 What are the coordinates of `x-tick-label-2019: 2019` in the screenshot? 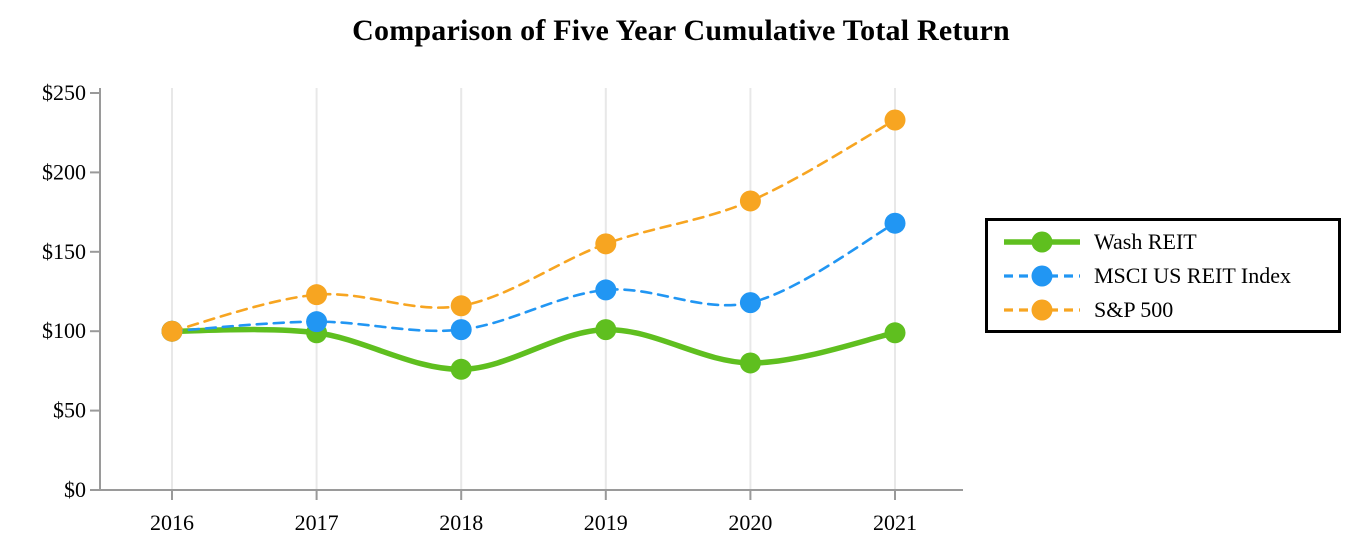 It's located at (606, 522).